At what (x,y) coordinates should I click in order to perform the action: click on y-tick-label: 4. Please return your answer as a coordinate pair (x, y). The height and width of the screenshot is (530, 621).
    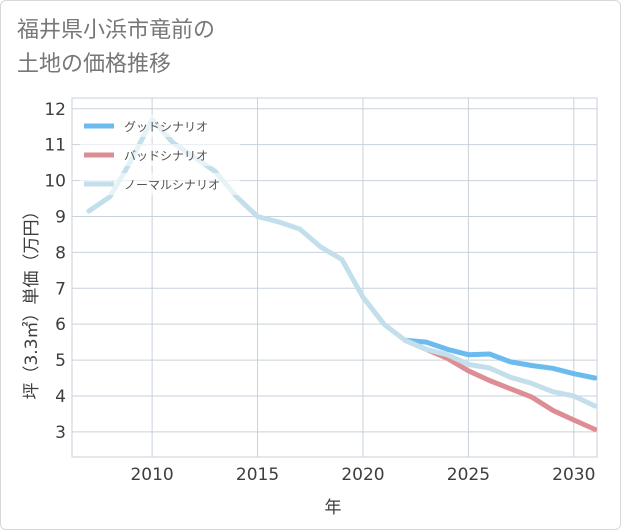
    Looking at the image, I should click on (60, 397).